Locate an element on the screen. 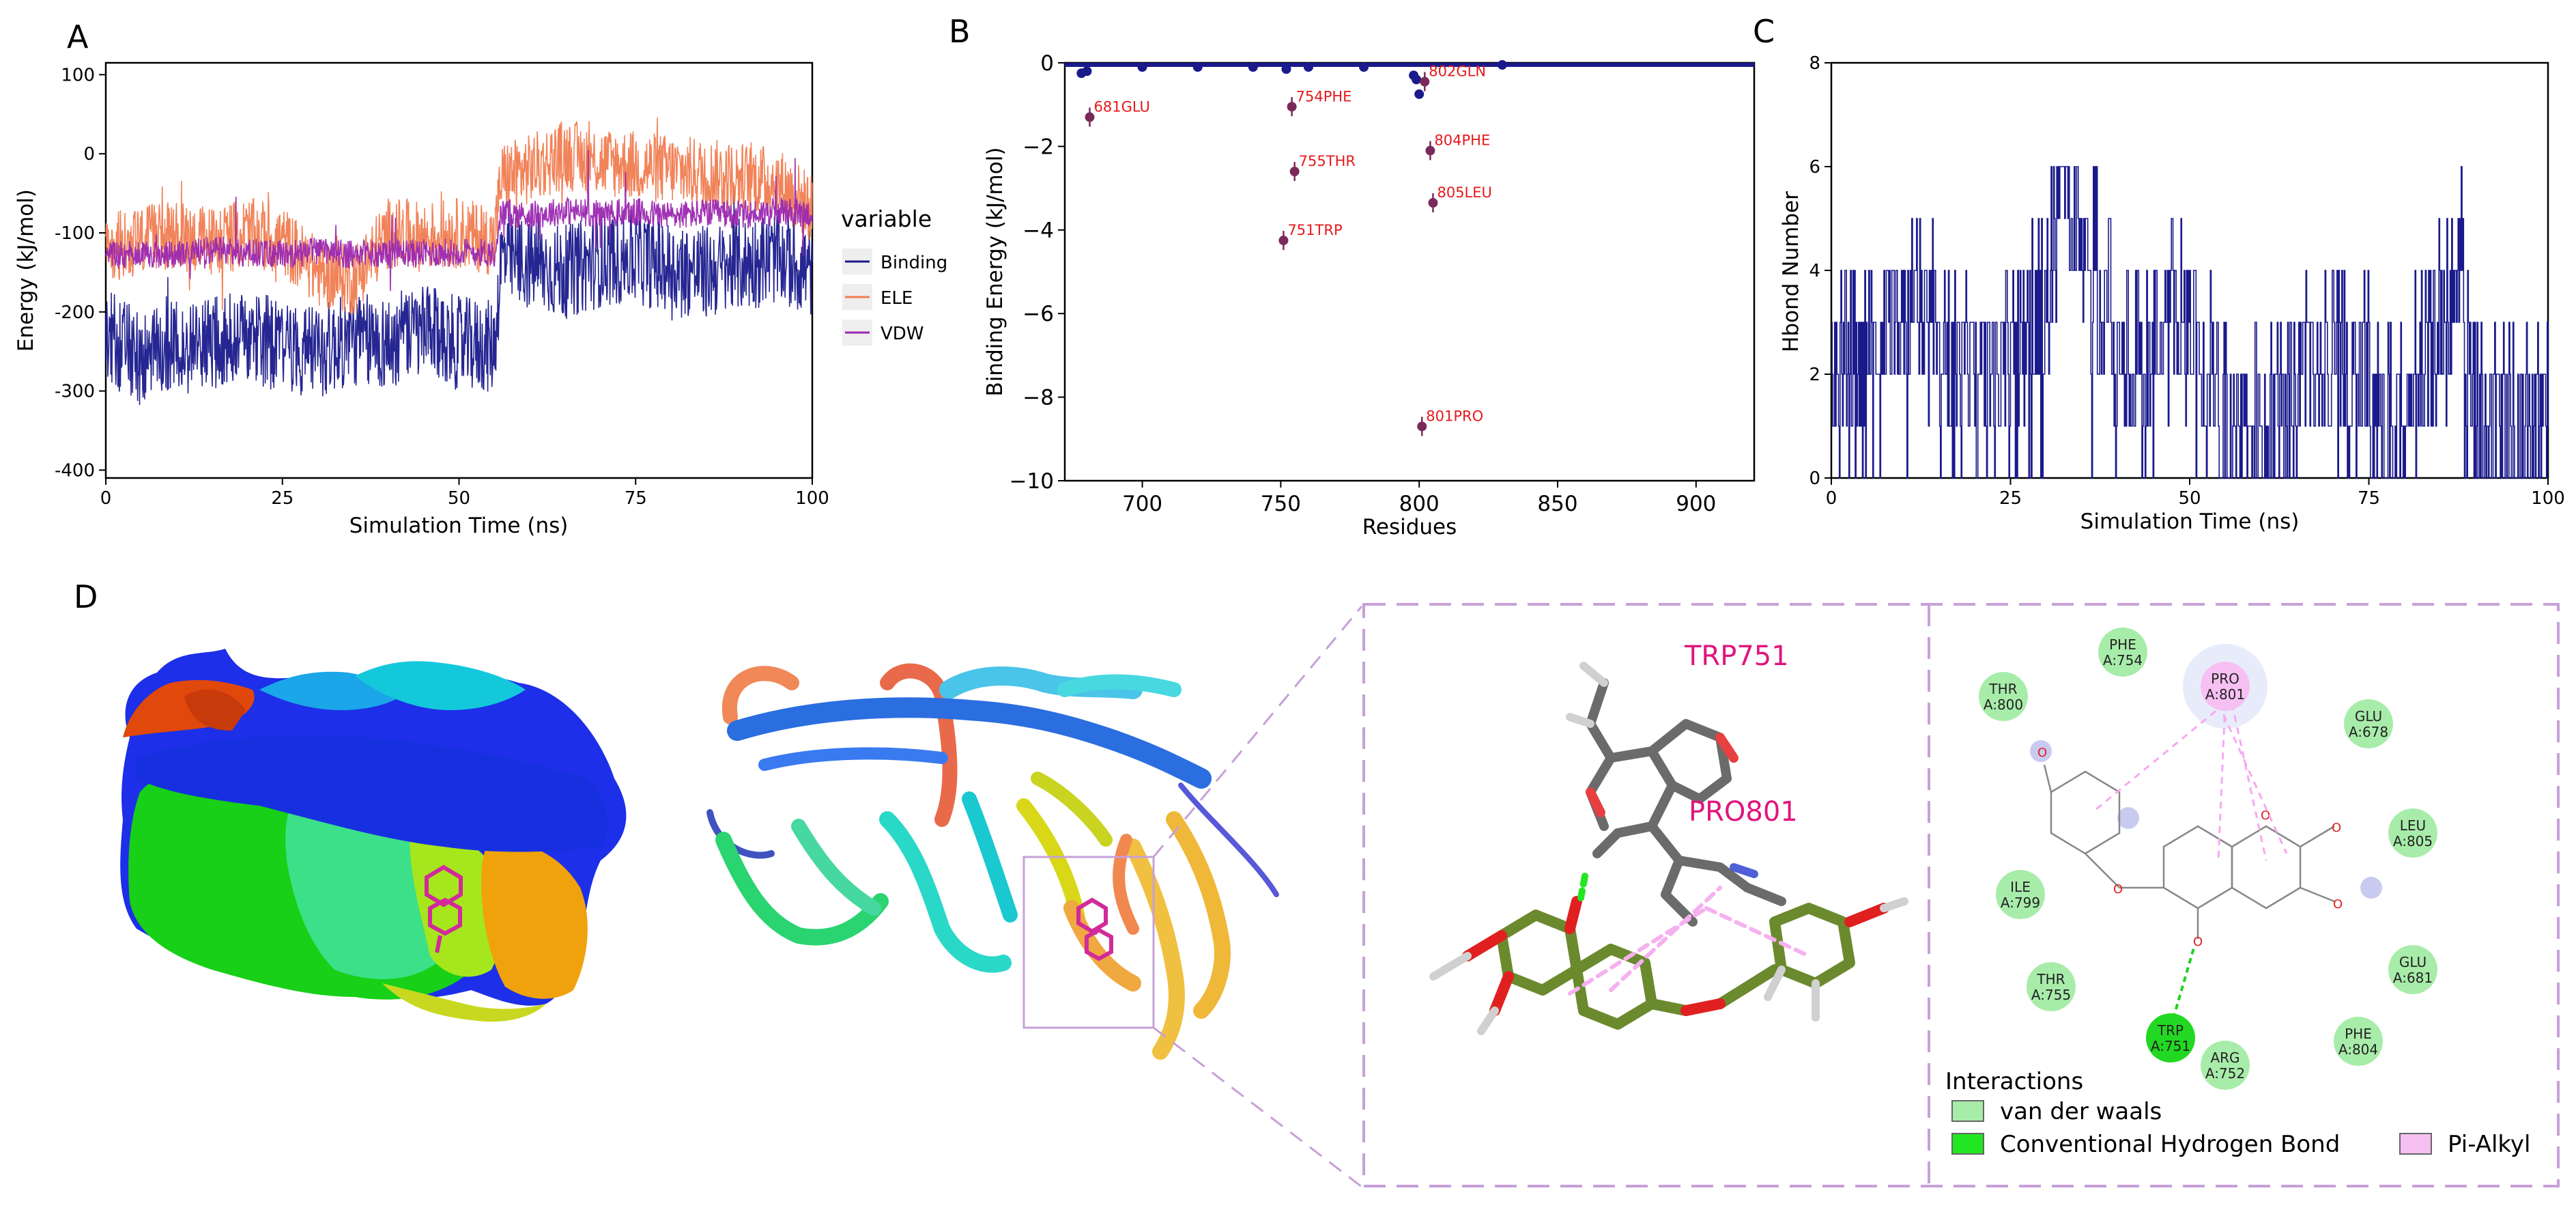 The width and height of the screenshot is (2576, 1210). panel-a-legend: Binding ELE VDW is located at coordinates (894, 297).